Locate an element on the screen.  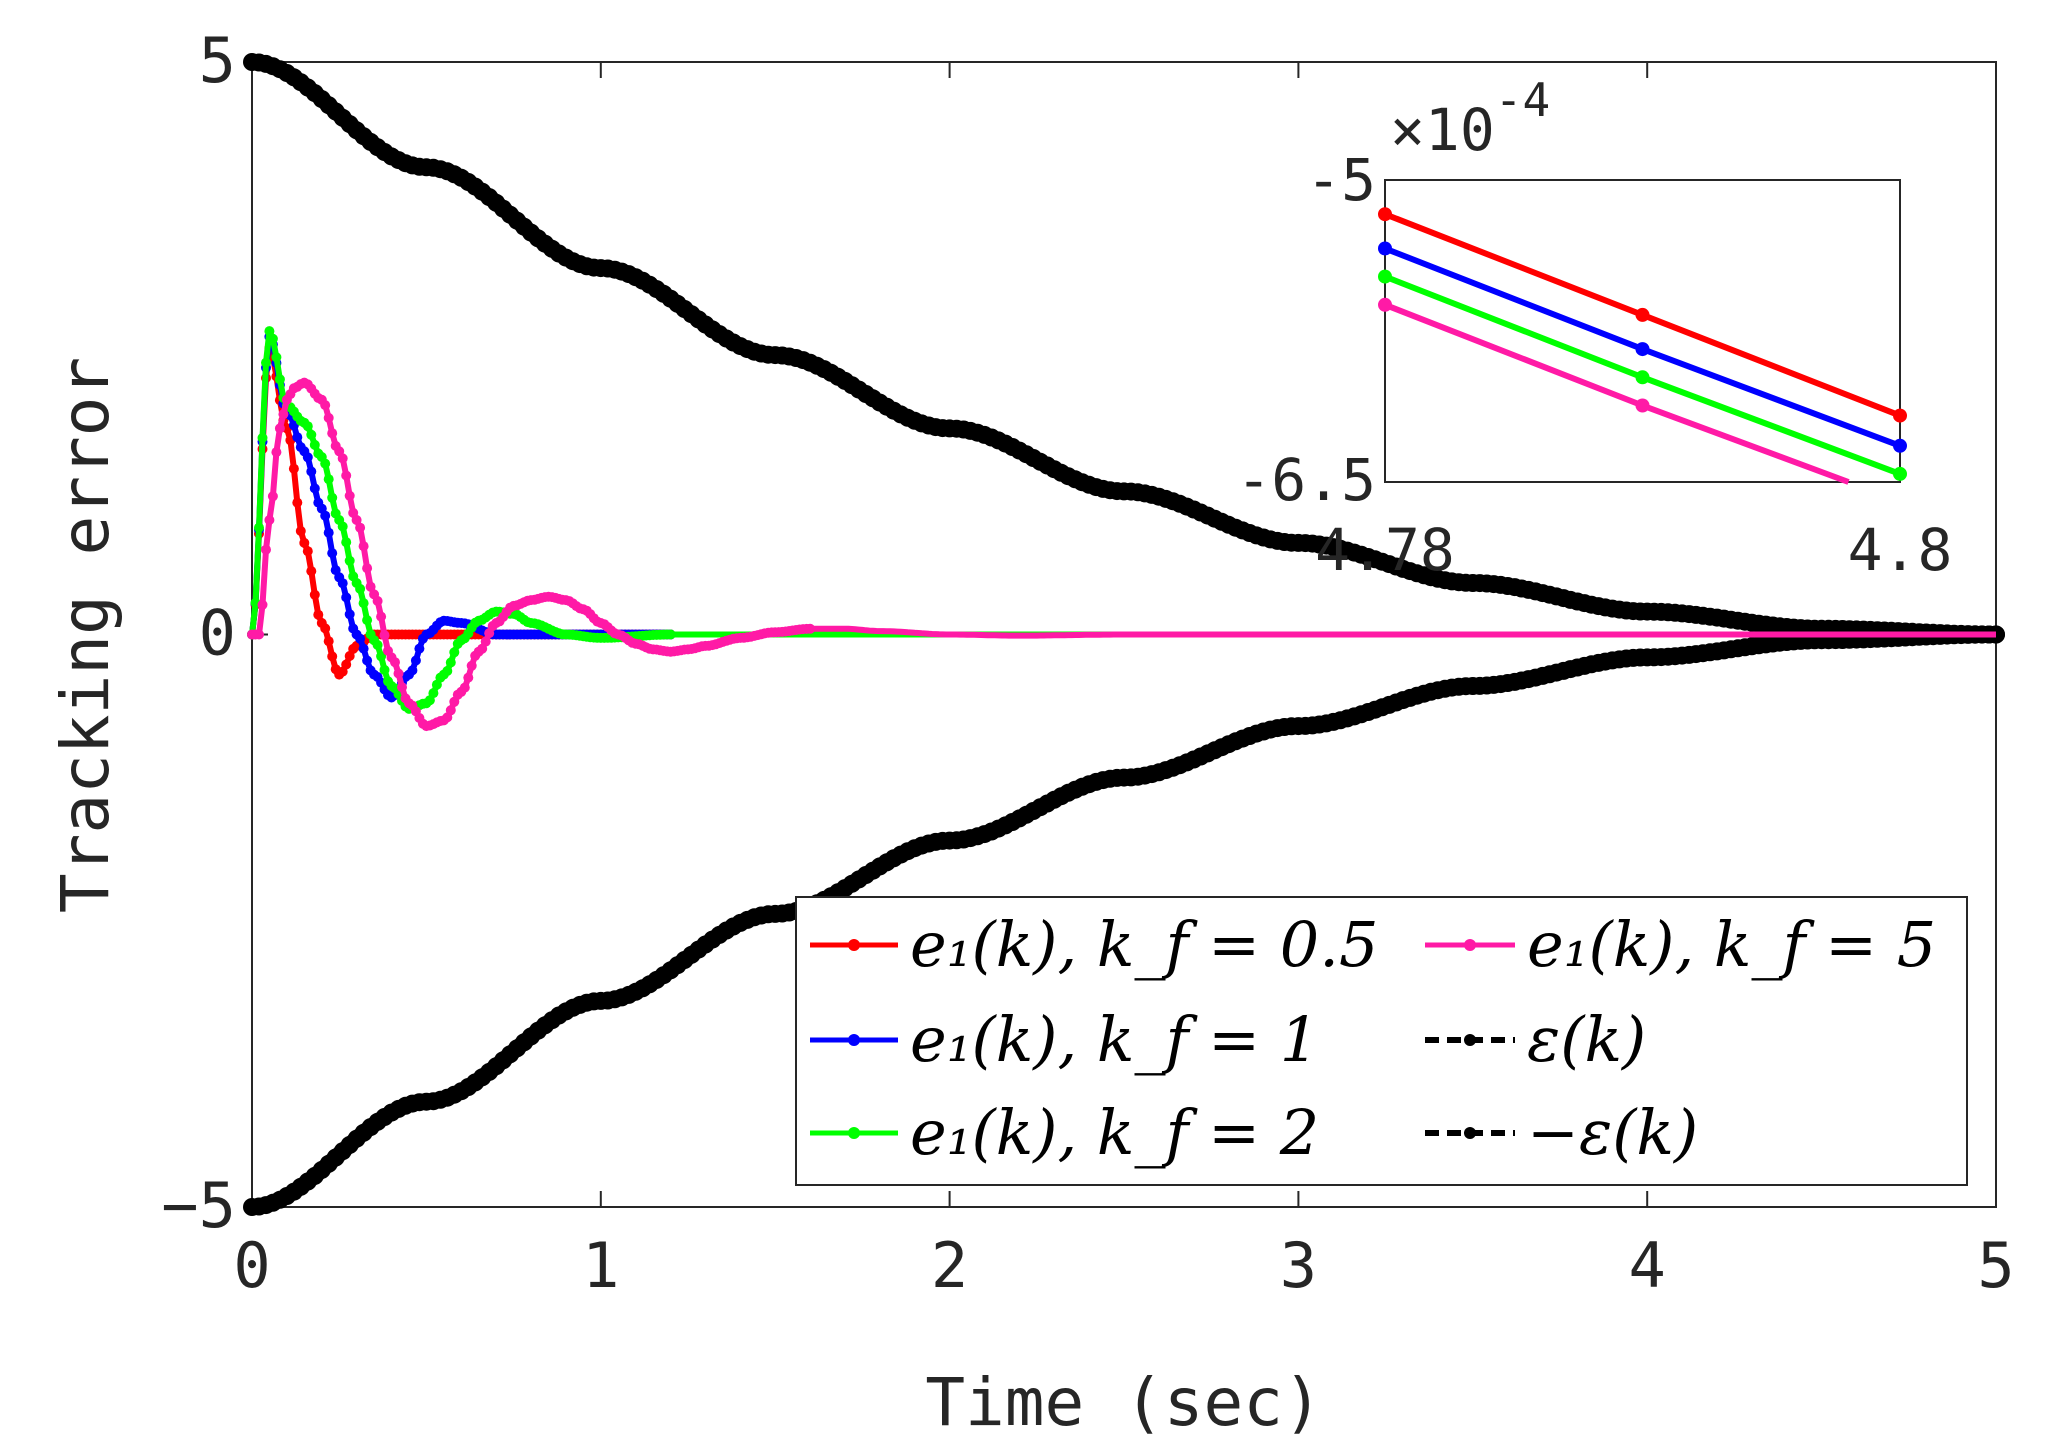
inset-x-tick-label-min: 4.78 is located at coordinates (1385, 550).